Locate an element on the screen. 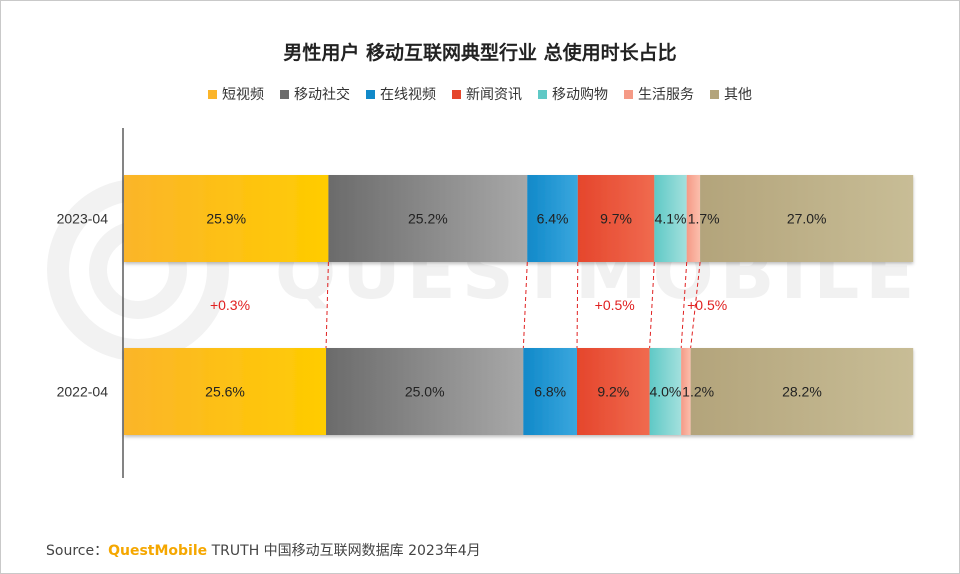 Image resolution: width=960 pixels, height=574 pixels. category-tick-label: 2023-04 is located at coordinates (83, 219).